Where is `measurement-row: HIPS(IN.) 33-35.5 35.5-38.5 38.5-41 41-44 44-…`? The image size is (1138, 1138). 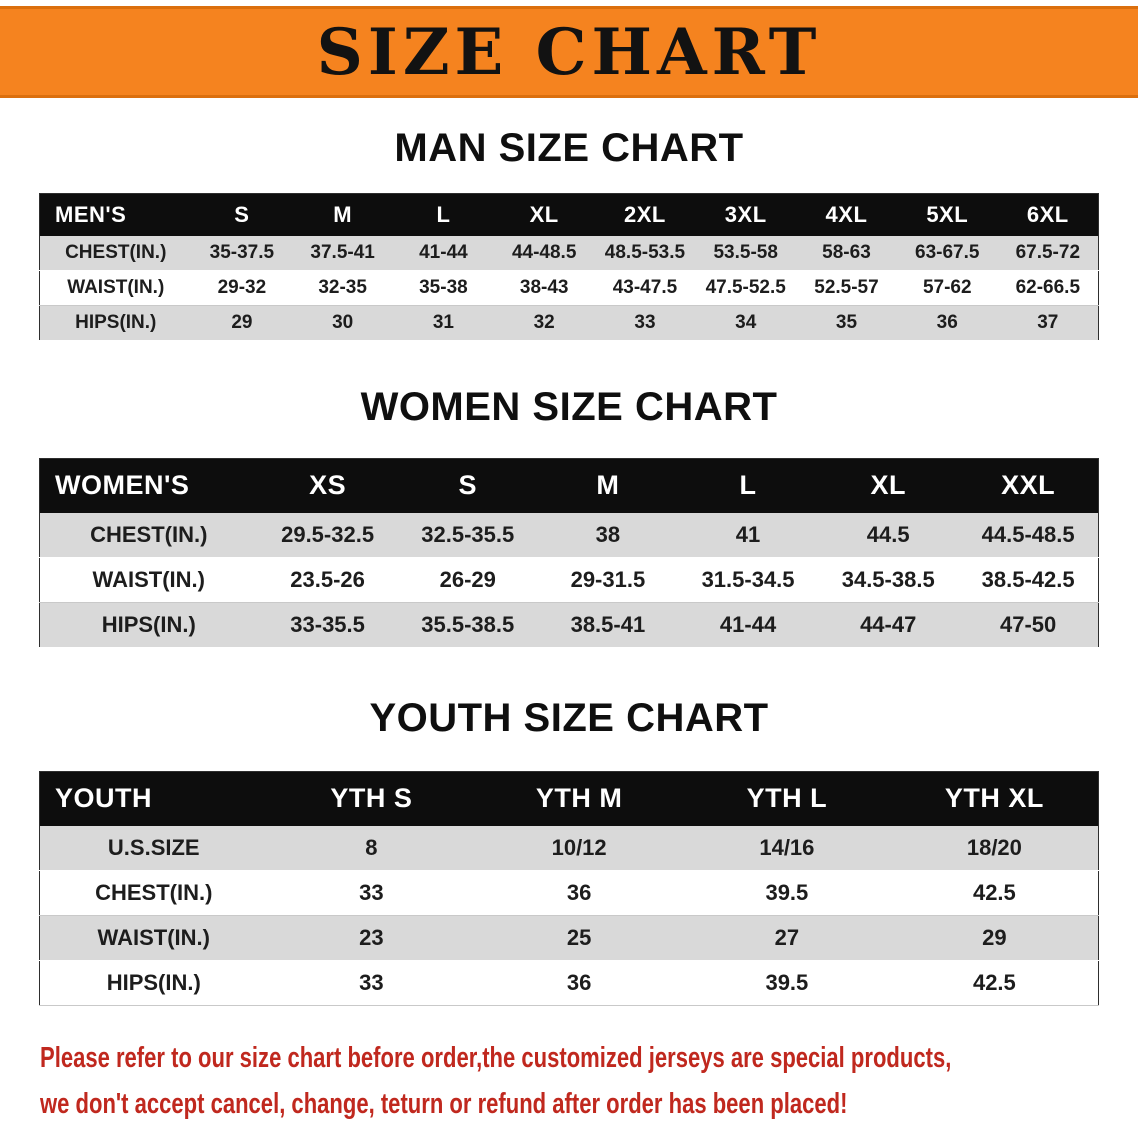
measurement-row: HIPS(IN.) 33-35.5 35.5-38.5 38.5-41 41-44 44-… is located at coordinates (569, 625).